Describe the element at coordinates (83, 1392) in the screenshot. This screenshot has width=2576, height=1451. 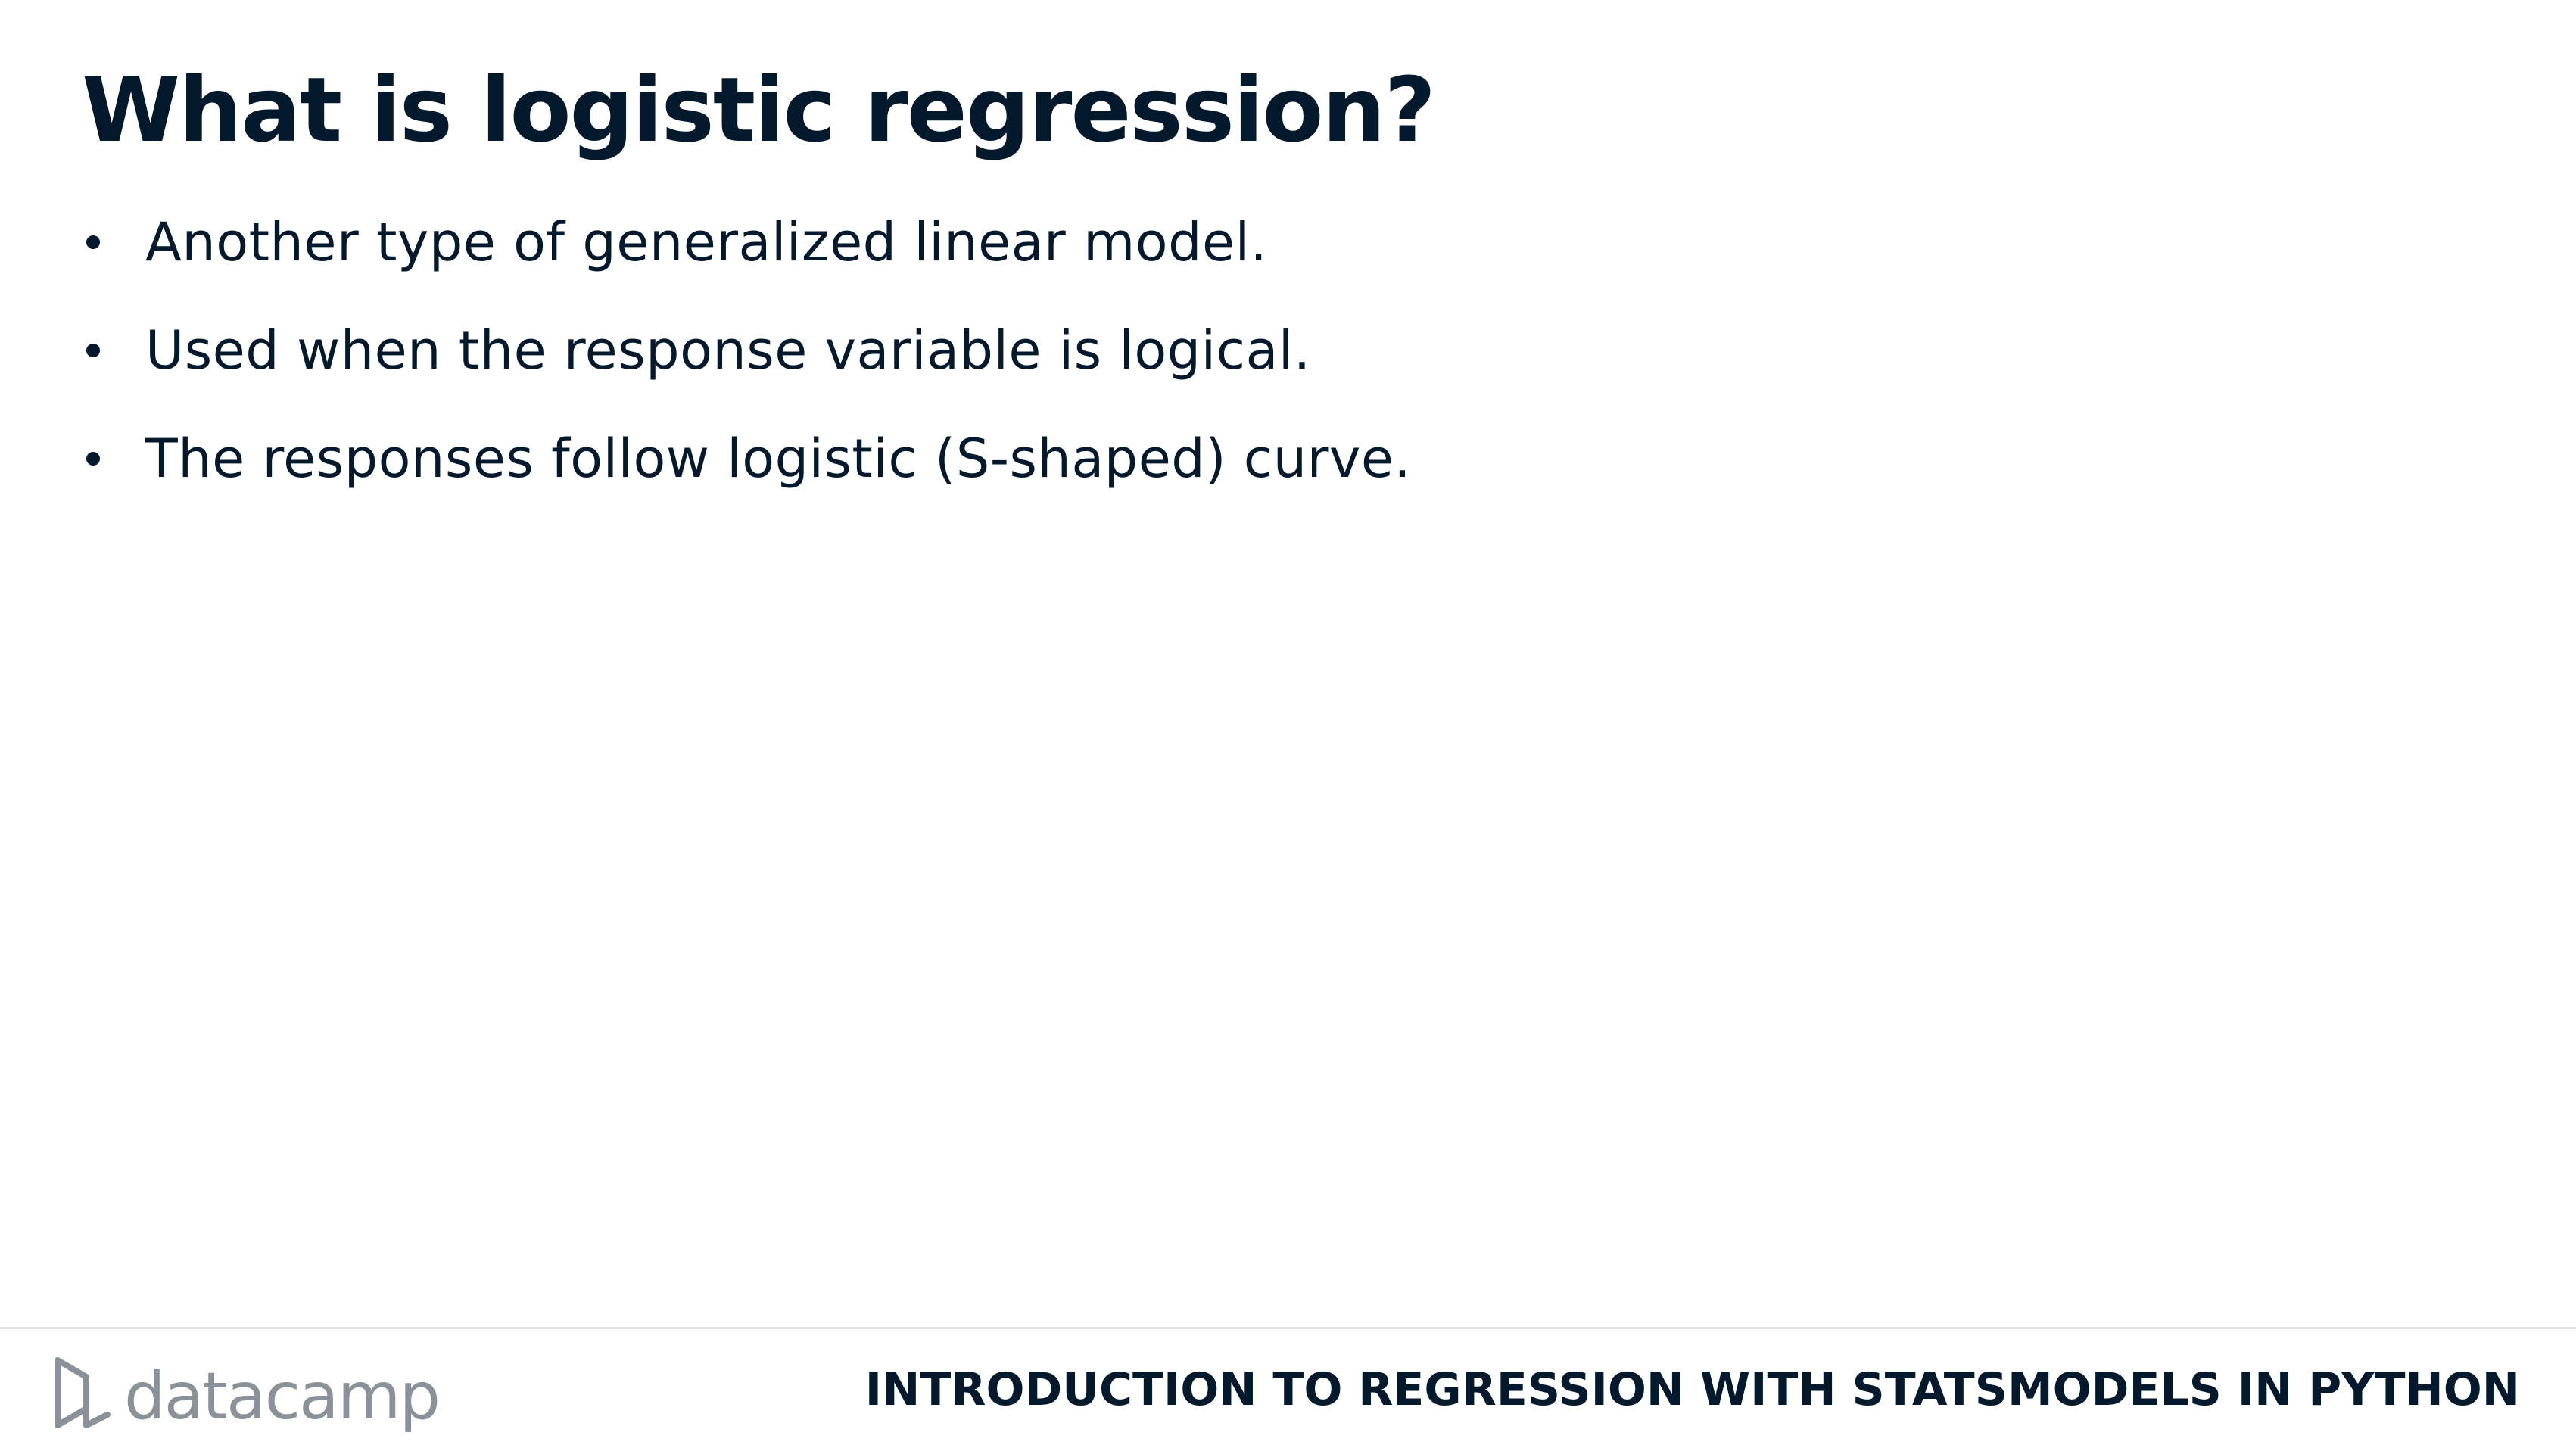
I see `datacamp-logo-icon` at that location.